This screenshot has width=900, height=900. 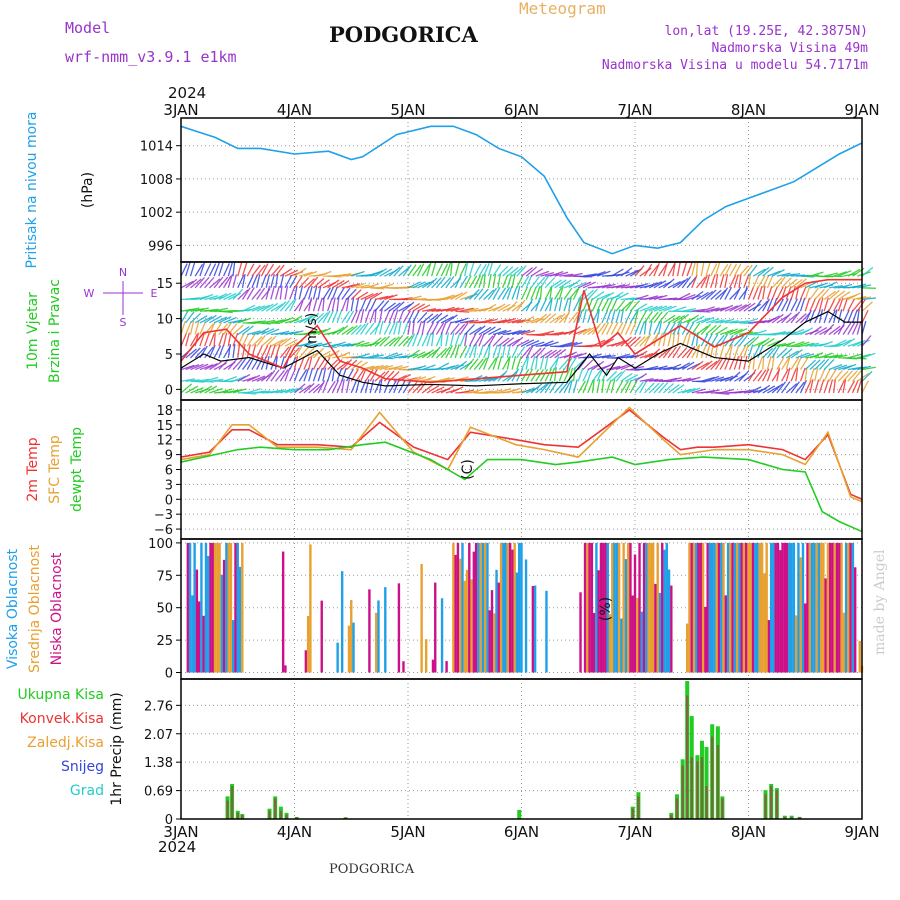 What do you see at coordinates (169, 820) in the screenshot?
I see `y-tick-label: 0` at bounding box center [169, 820].